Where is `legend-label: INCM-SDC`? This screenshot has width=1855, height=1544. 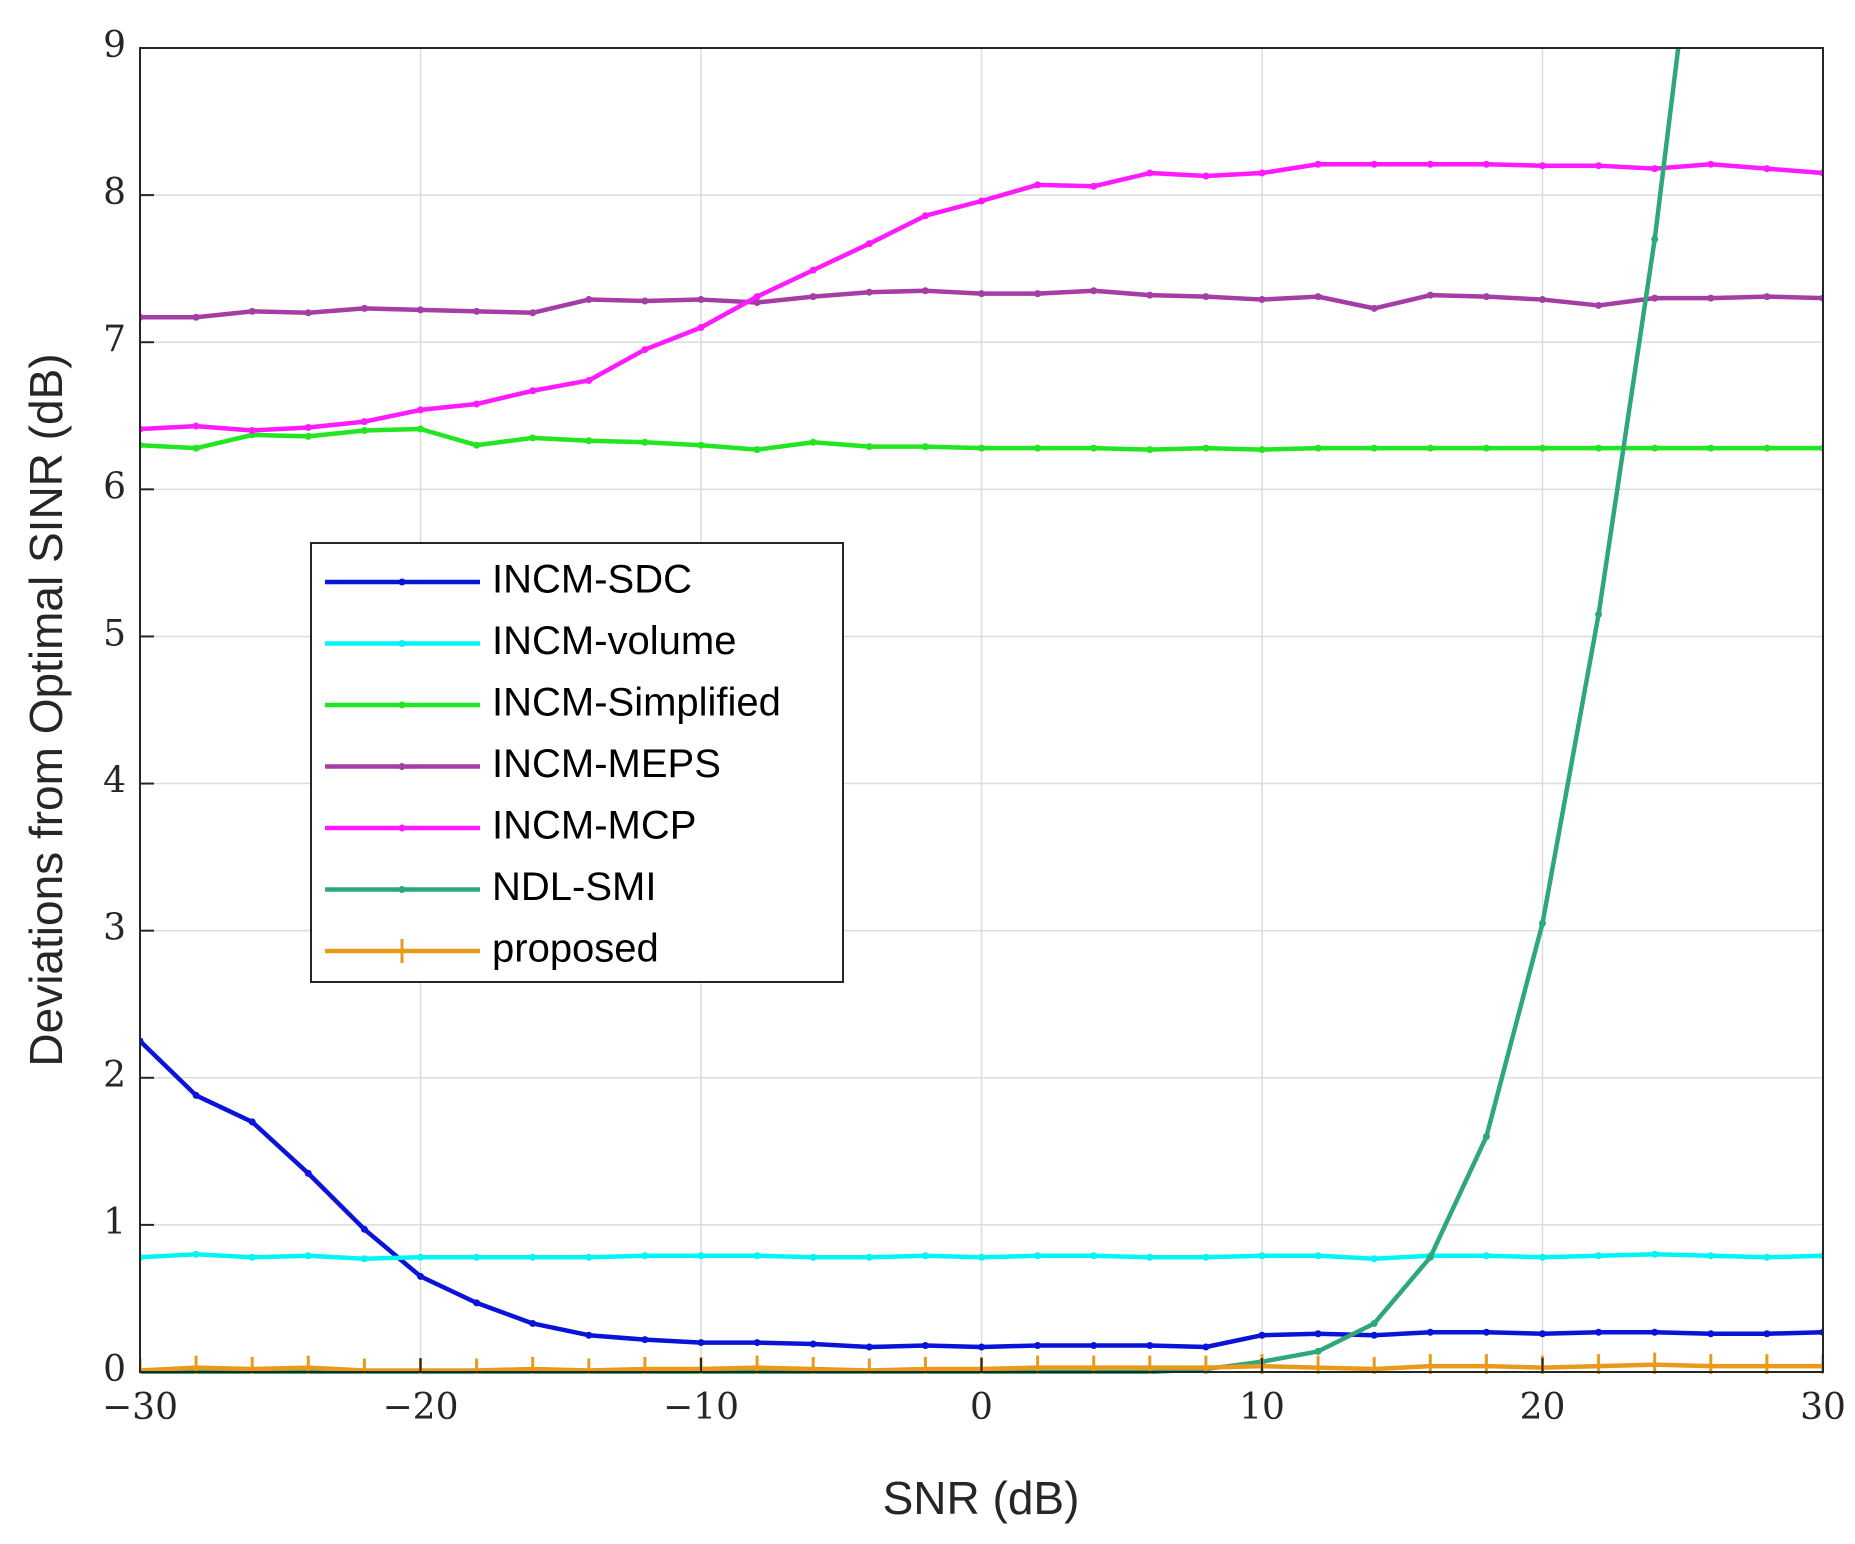 legend-label: INCM-SDC is located at coordinates (592, 580).